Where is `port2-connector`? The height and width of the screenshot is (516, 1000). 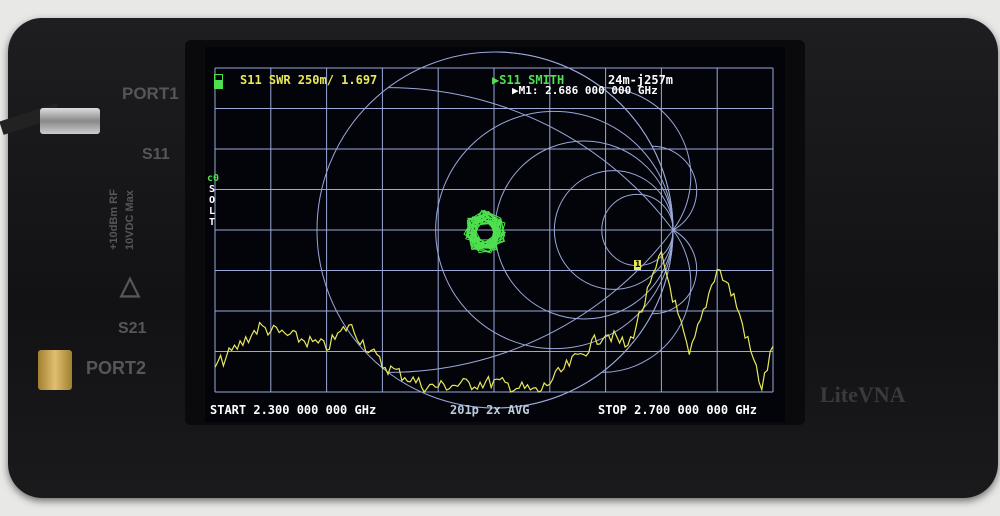 port2-connector is located at coordinates (55, 370).